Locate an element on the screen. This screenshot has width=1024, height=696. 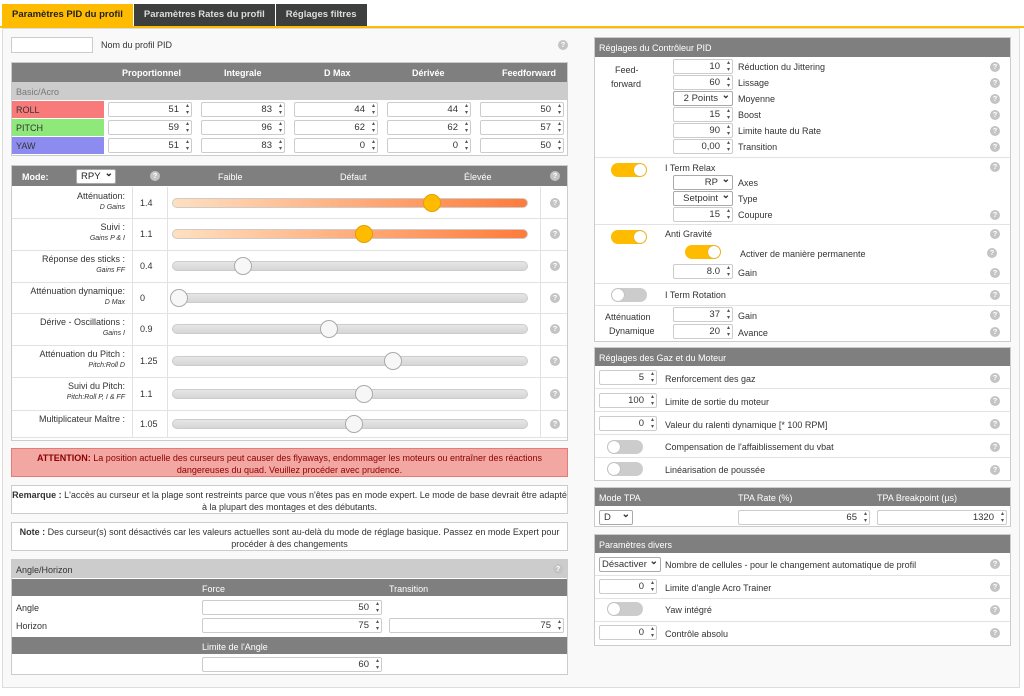
tab-filter-settings: Réglages filtres is located at coordinates (321, 15).